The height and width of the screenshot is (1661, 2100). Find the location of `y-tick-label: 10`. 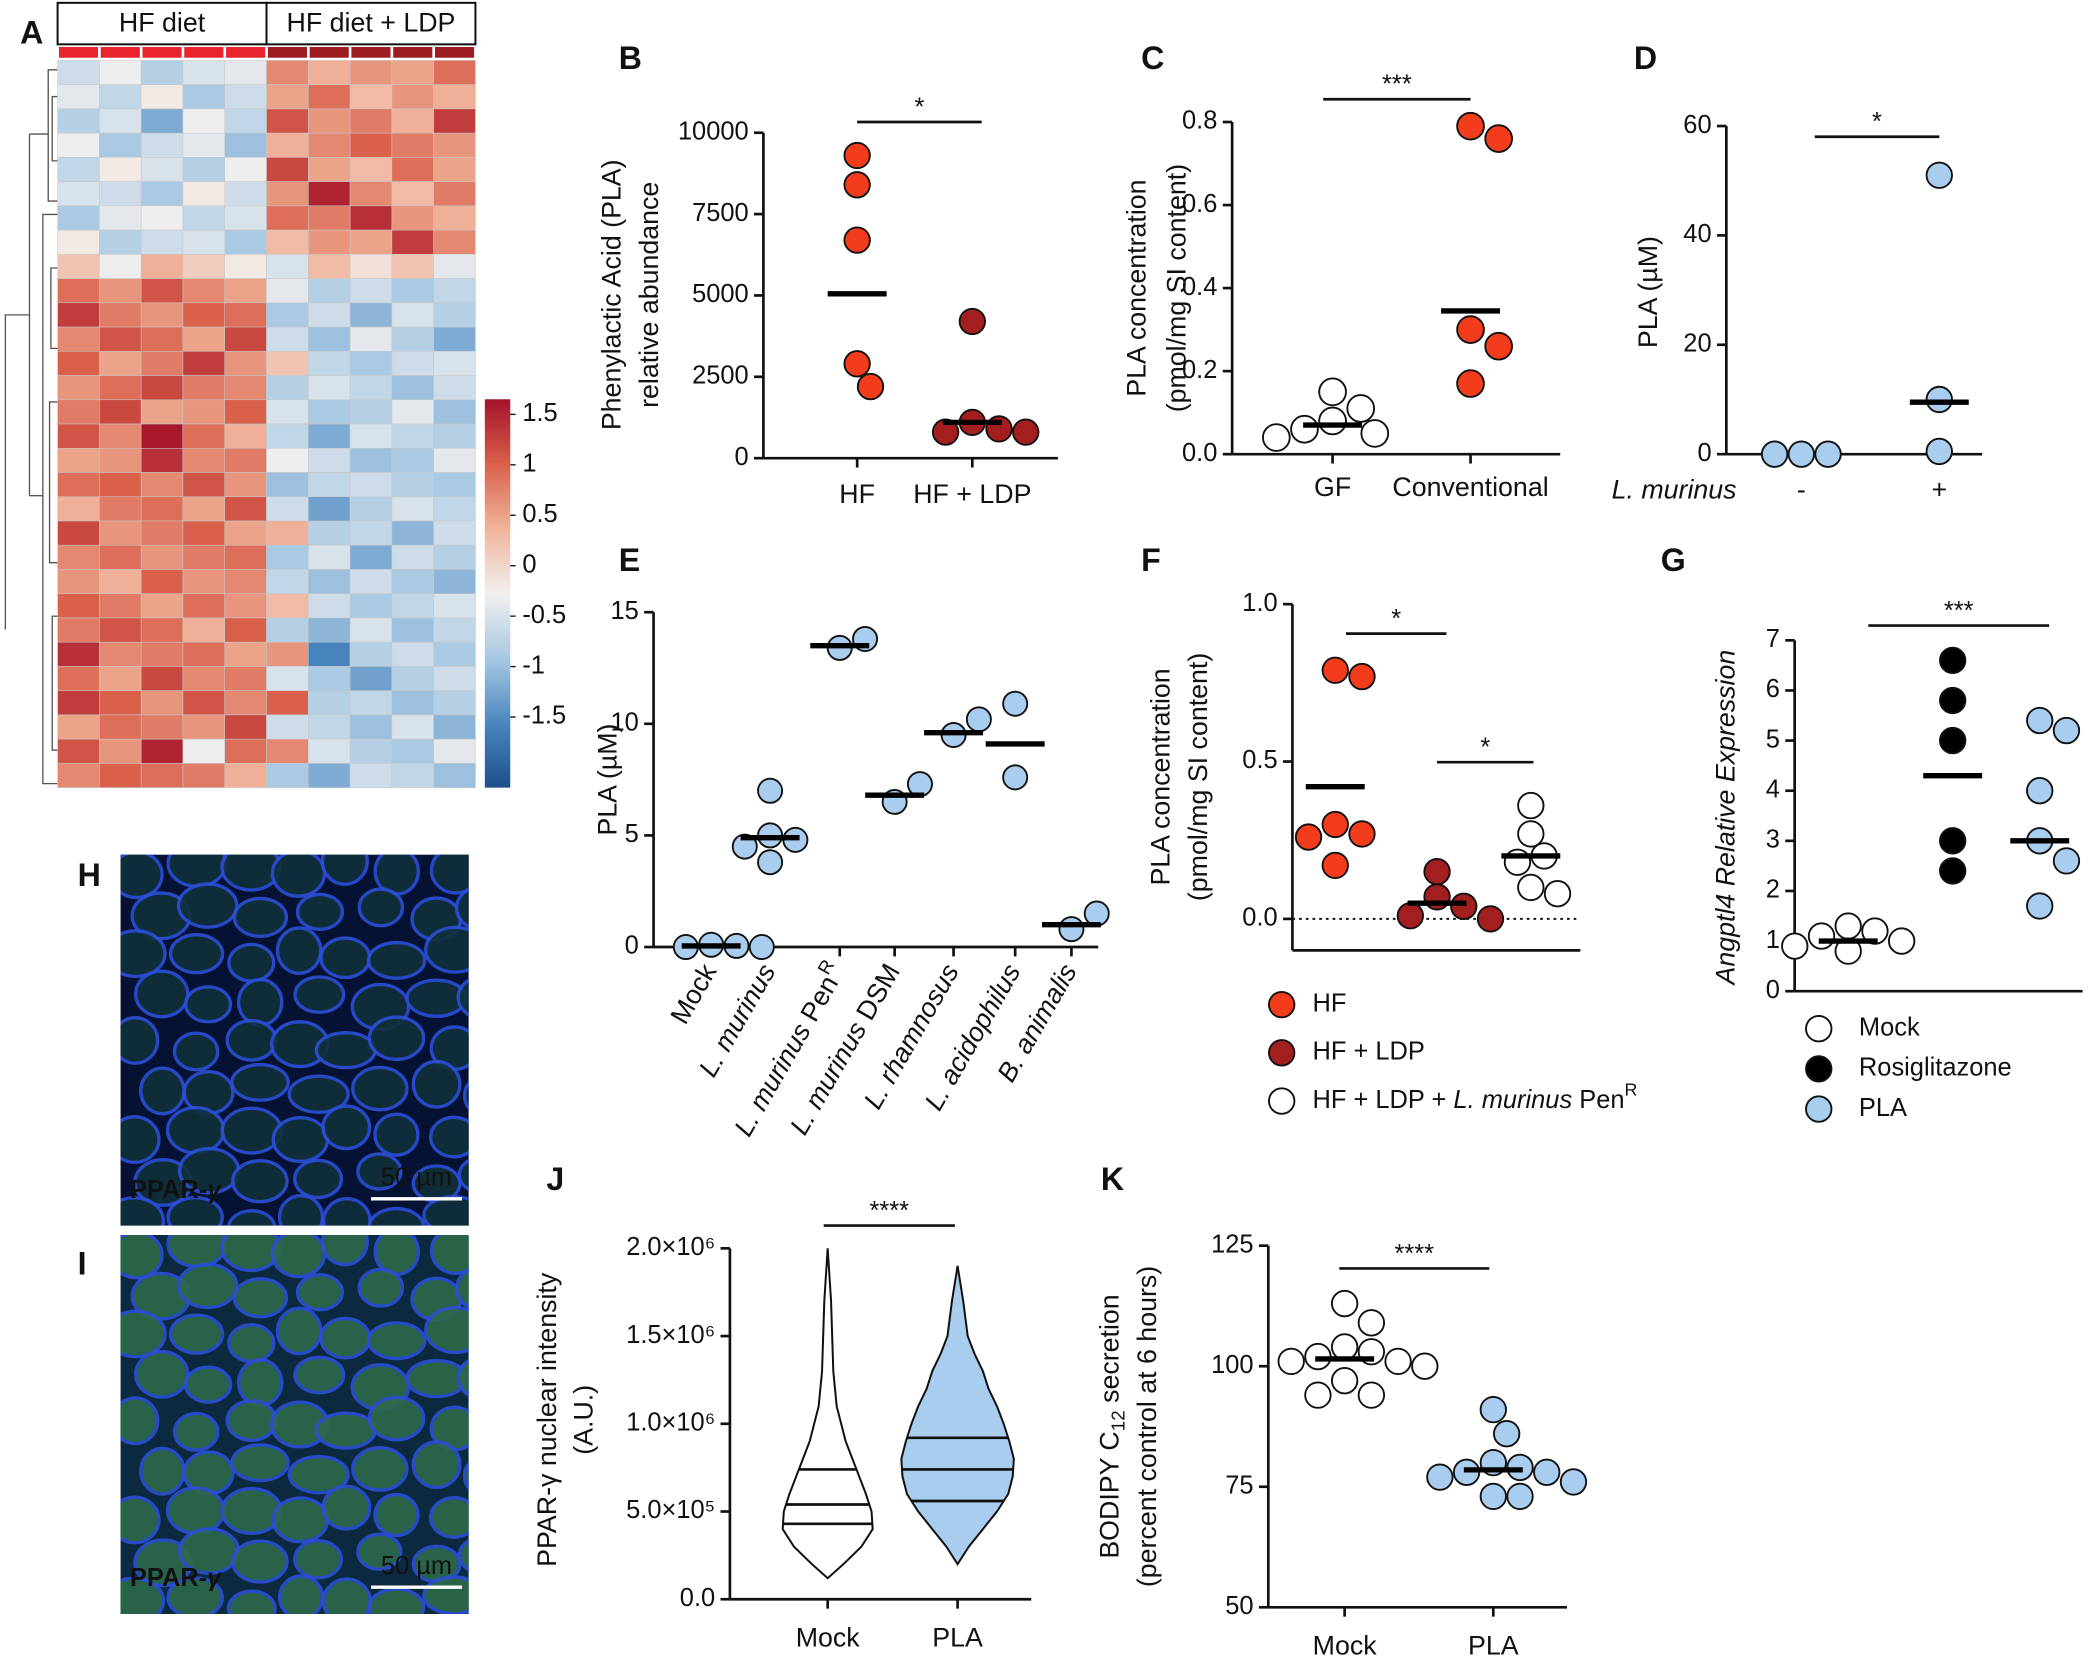

y-tick-label: 10 is located at coordinates (625, 723).